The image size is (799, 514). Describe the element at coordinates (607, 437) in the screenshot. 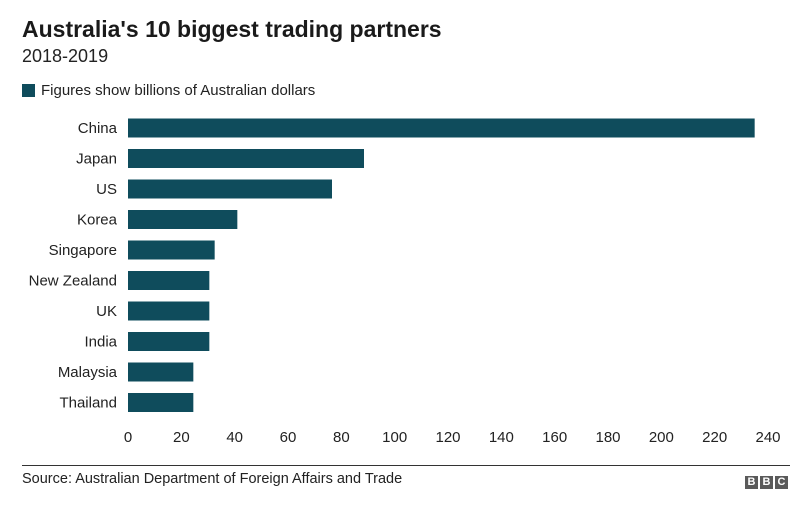

I see `x-tick-label: 180` at that location.